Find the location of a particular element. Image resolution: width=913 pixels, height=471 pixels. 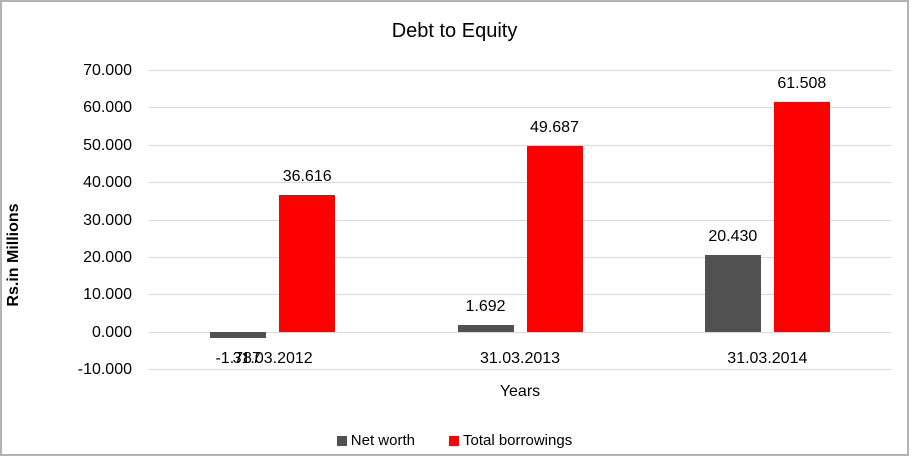

data-label: 49.687 is located at coordinates (554, 127).